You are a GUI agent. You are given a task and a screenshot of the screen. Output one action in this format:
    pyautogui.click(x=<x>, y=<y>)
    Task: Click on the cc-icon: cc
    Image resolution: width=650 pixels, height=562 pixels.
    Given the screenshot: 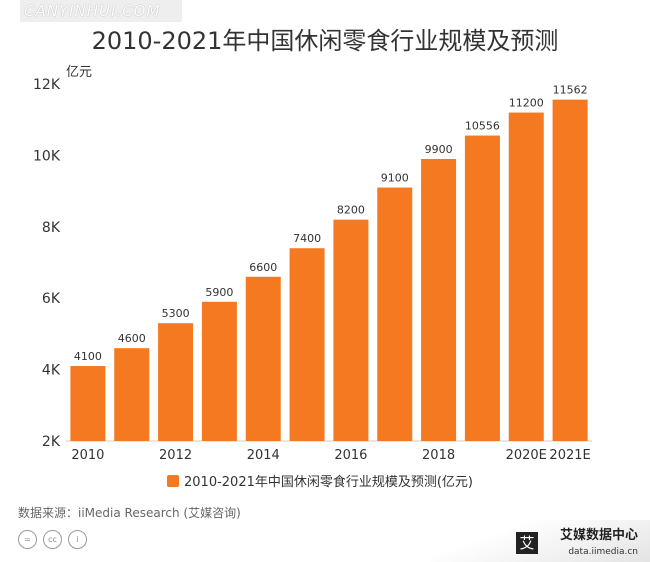 What is the action you would take?
    pyautogui.click(x=52, y=539)
    